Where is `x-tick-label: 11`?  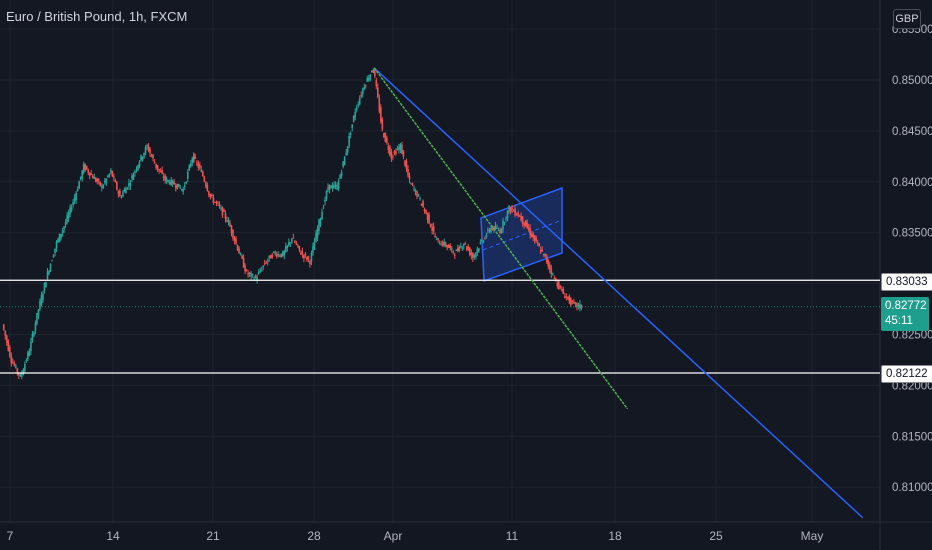
x-tick-label: 11 is located at coordinates (512, 536).